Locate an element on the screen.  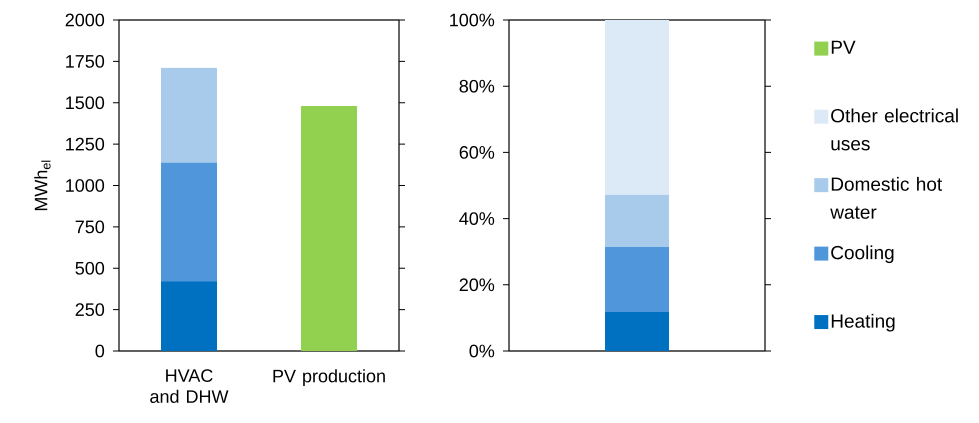
legend-label: Heating is located at coordinates (863, 323).